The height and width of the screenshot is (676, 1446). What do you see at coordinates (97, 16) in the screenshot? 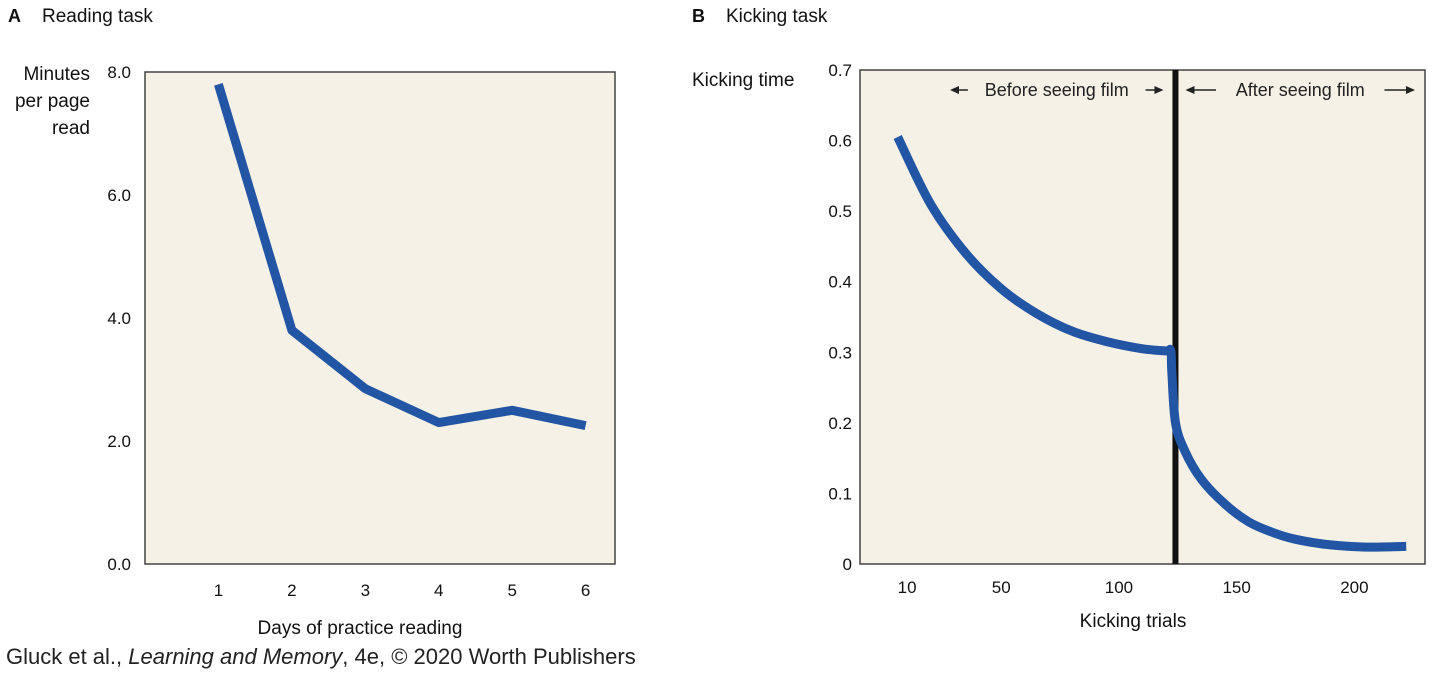
I see `panel-a-title: Reading task` at bounding box center [97, 16].